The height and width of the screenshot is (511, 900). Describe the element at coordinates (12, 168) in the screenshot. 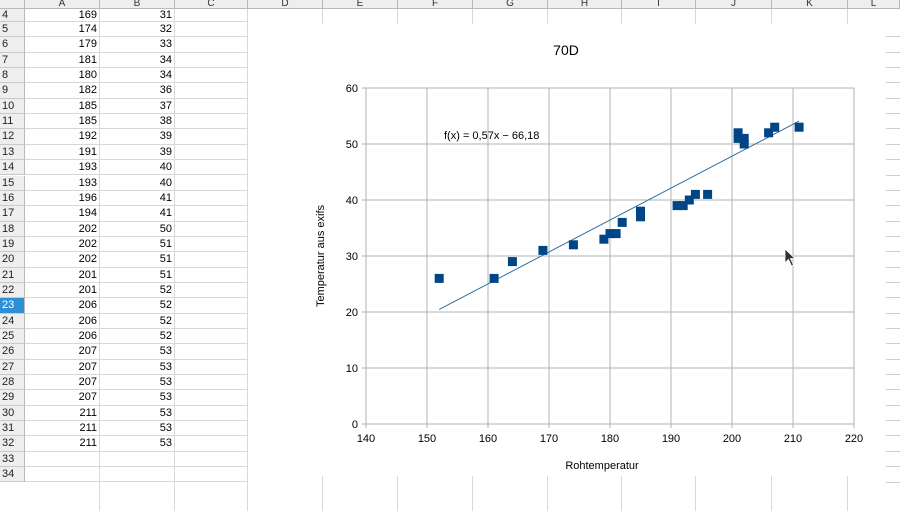

I see `row-header: 14` at that location.